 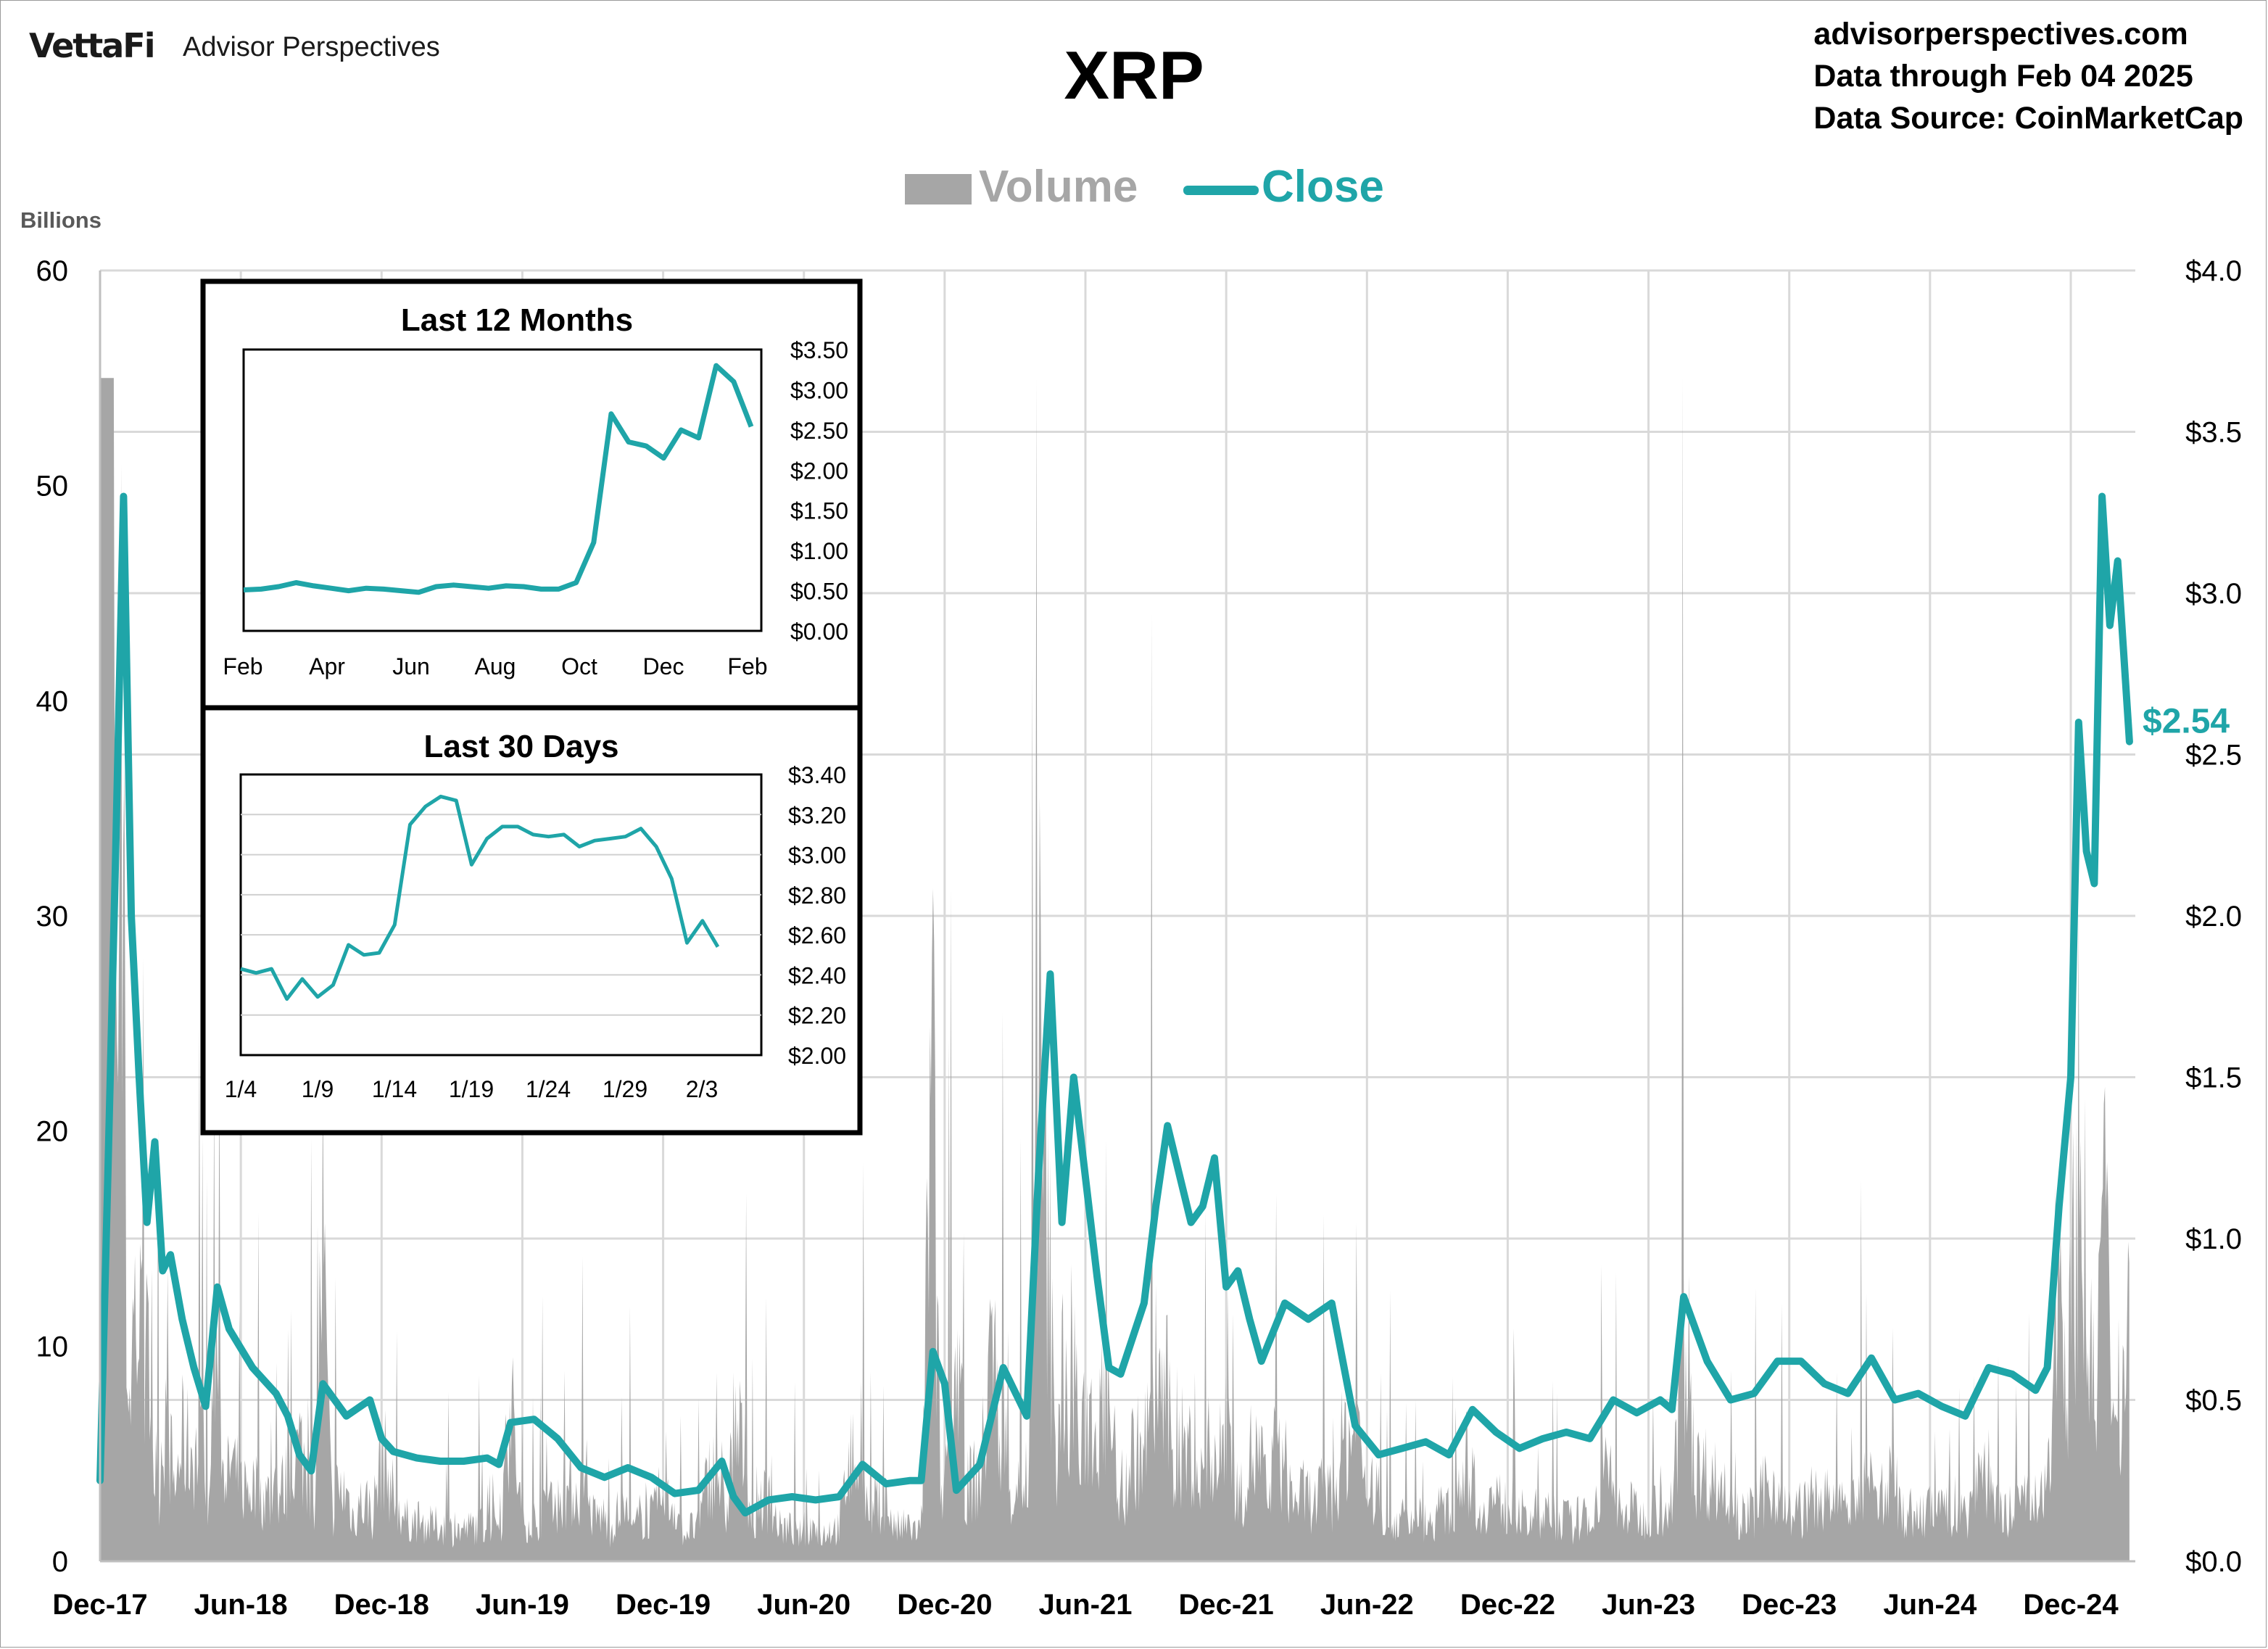 I want to click on inset-30-days-x-tick-label: 1/24, so click(x=548, y=1089).